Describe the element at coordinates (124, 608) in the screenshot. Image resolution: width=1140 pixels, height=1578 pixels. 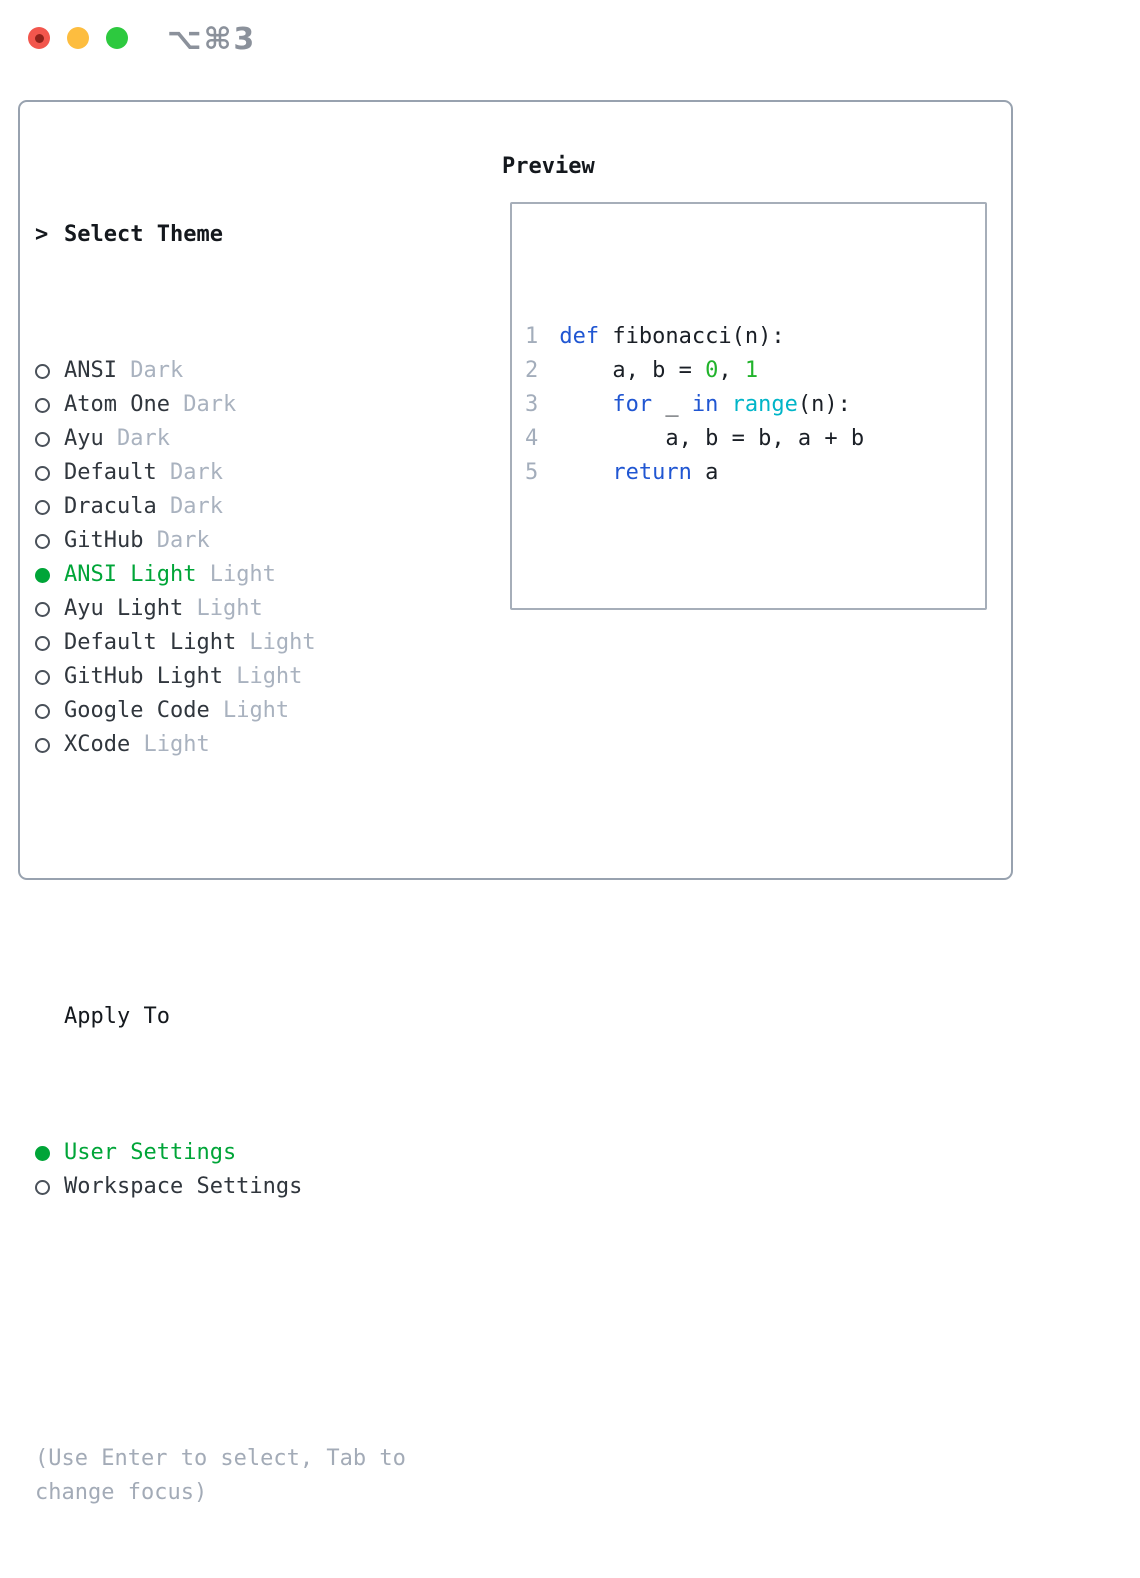
I see `theme-name: Ayu Light` at that location.